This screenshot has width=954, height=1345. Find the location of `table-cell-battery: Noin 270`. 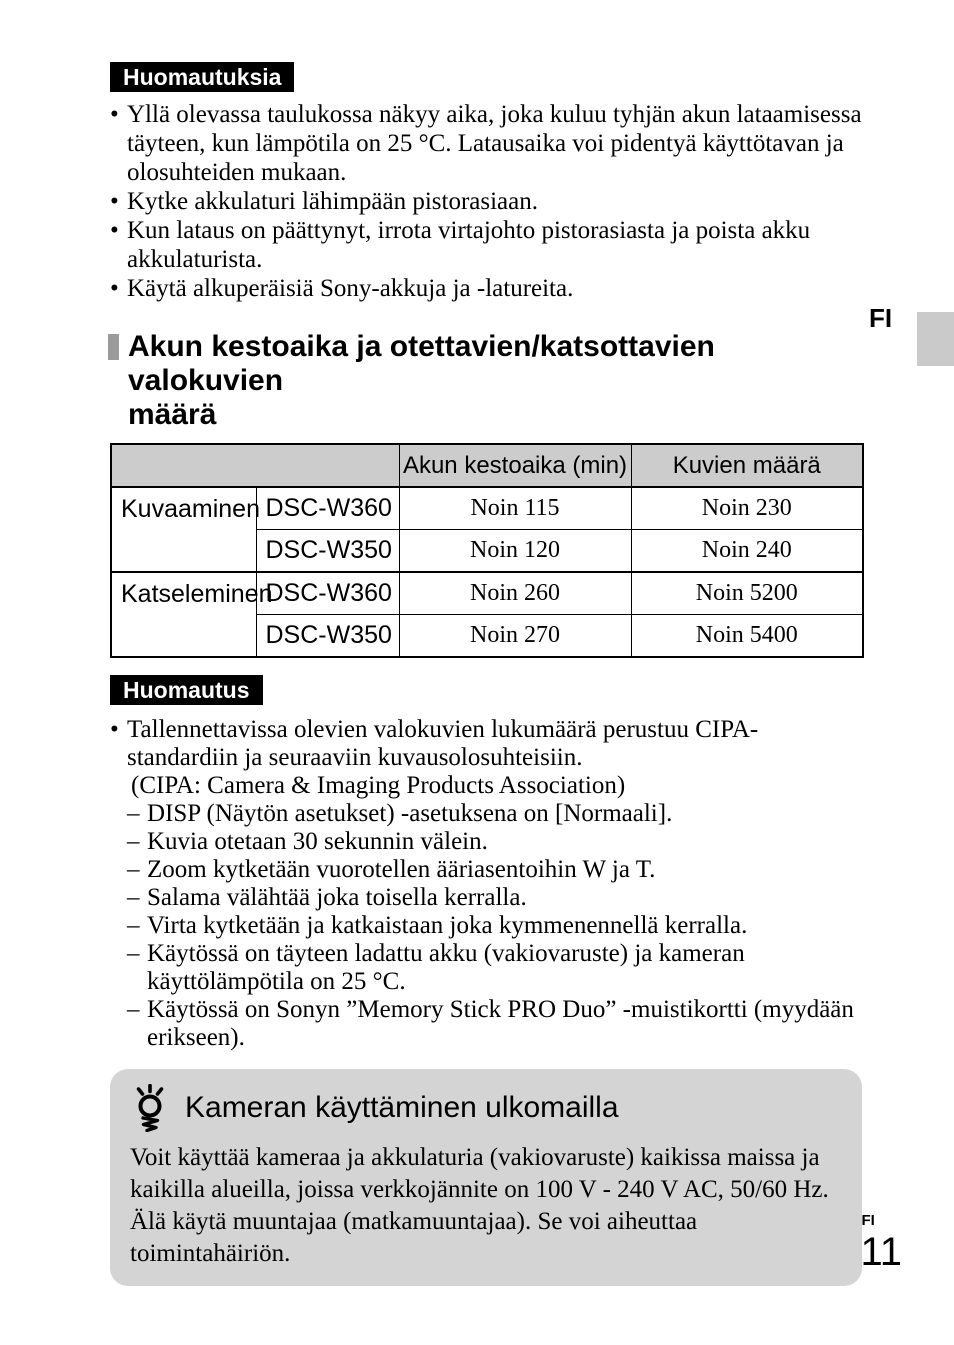

table-cell-battery: Noin 270 is located at coordinates (515, 636).